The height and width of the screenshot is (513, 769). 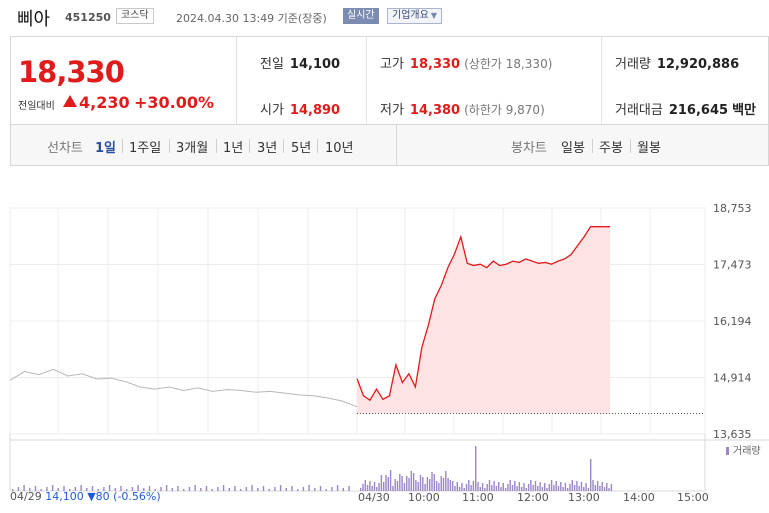 What do you see at coordinates (272, 64) in the screenshot?
I see `prev-close-label: 전일` at bounding box center [272, 64].